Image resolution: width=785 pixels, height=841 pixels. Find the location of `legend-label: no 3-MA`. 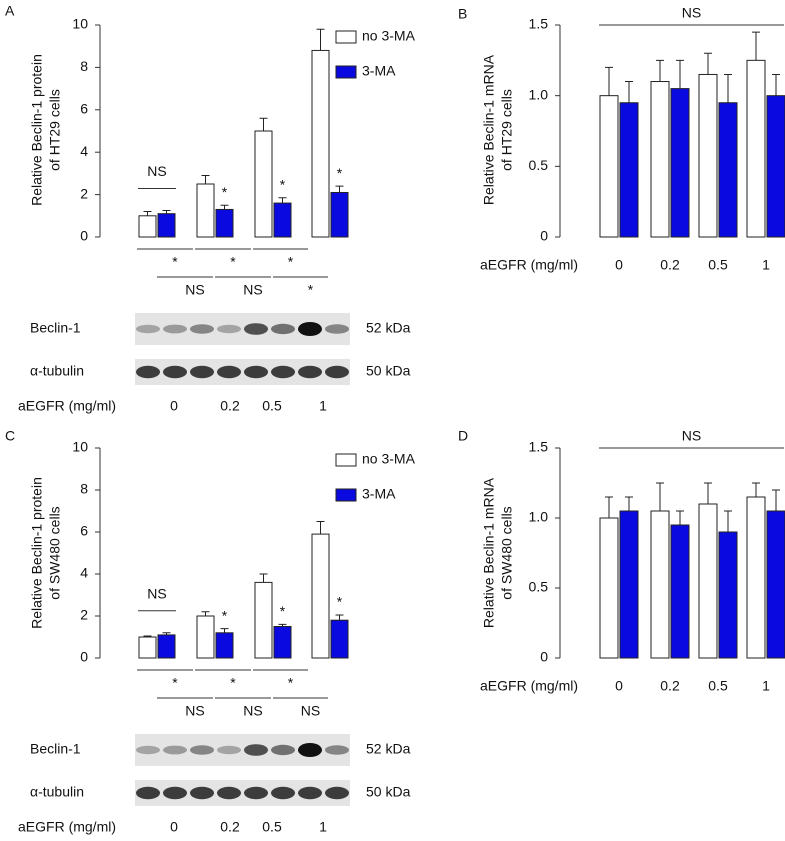

legend-label: no 3-MA is located at coordinates (389, 36).